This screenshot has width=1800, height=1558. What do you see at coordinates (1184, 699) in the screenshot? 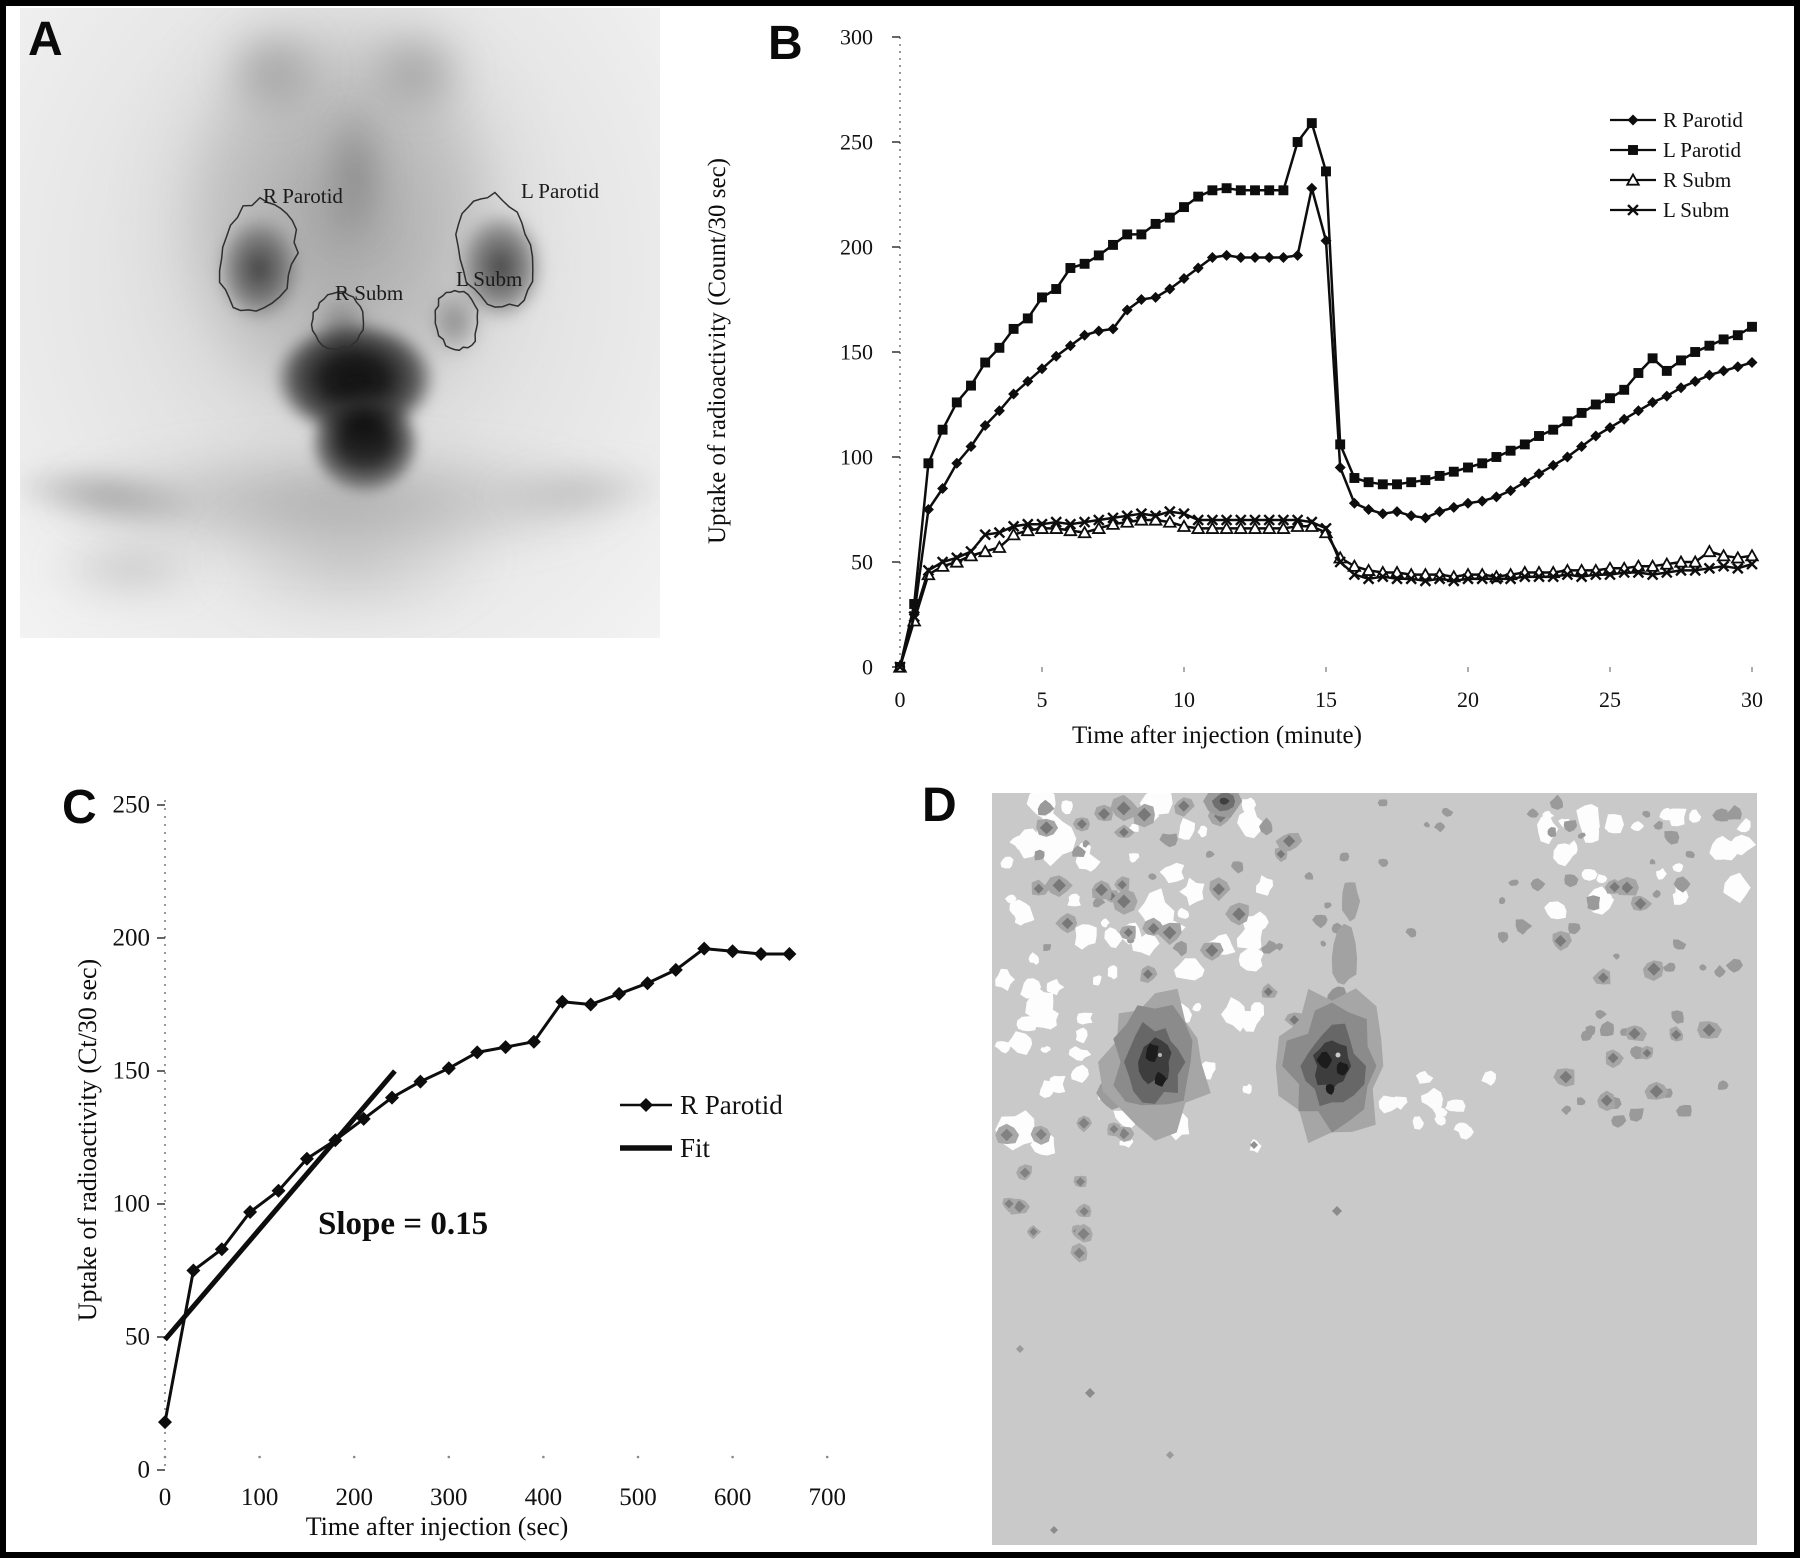
I see `x-tick-label: 10` at bounding box center [1184, 699].